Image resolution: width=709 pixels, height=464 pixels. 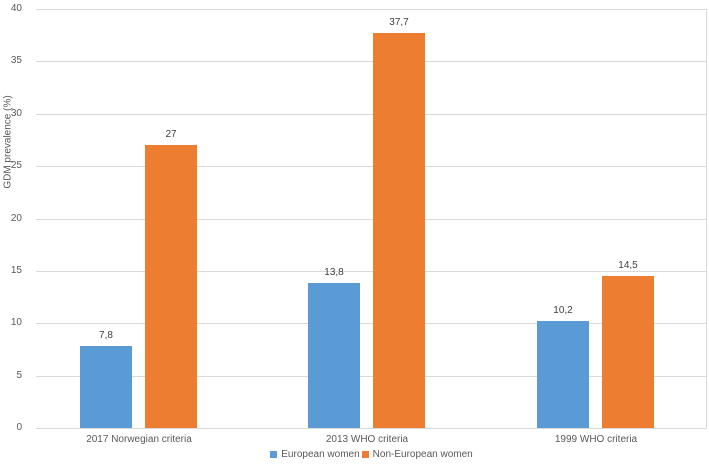 I want to click on y-tick-label: 10, so click(x=16, y=322).